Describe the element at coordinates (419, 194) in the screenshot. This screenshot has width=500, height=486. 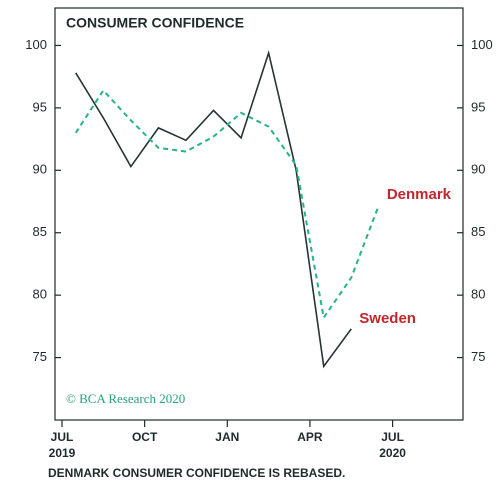
I see `series-label: Denmark` at that location.